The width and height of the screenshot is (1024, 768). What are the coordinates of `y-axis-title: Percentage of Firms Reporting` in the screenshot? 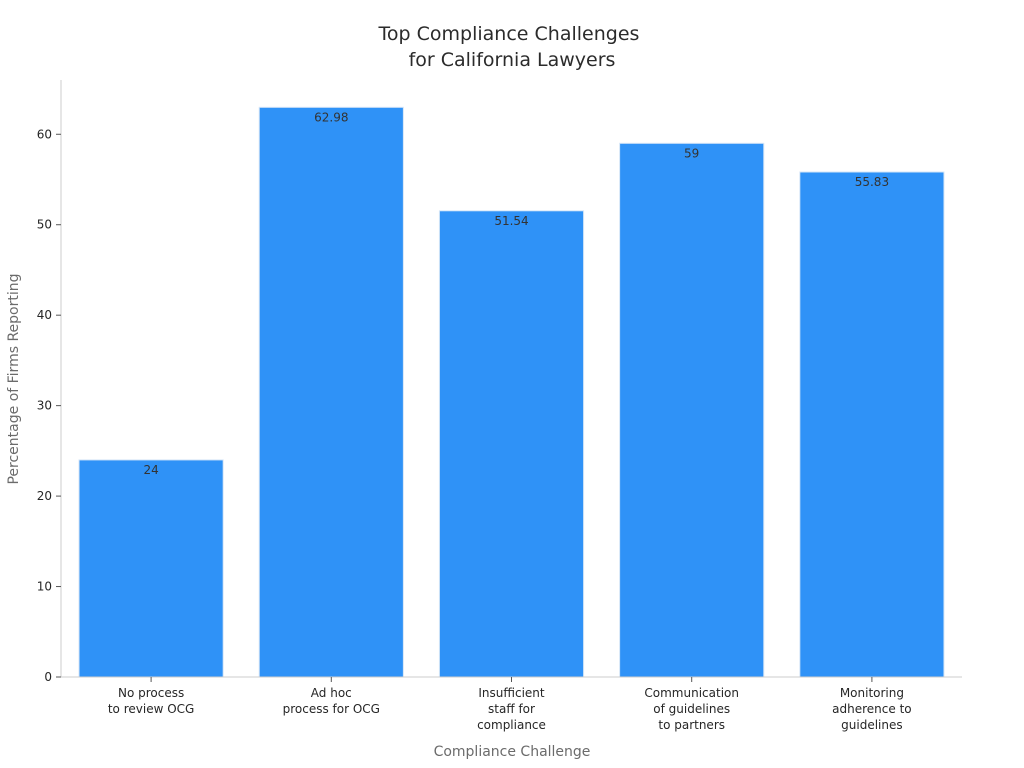 It's located at (14, 378).